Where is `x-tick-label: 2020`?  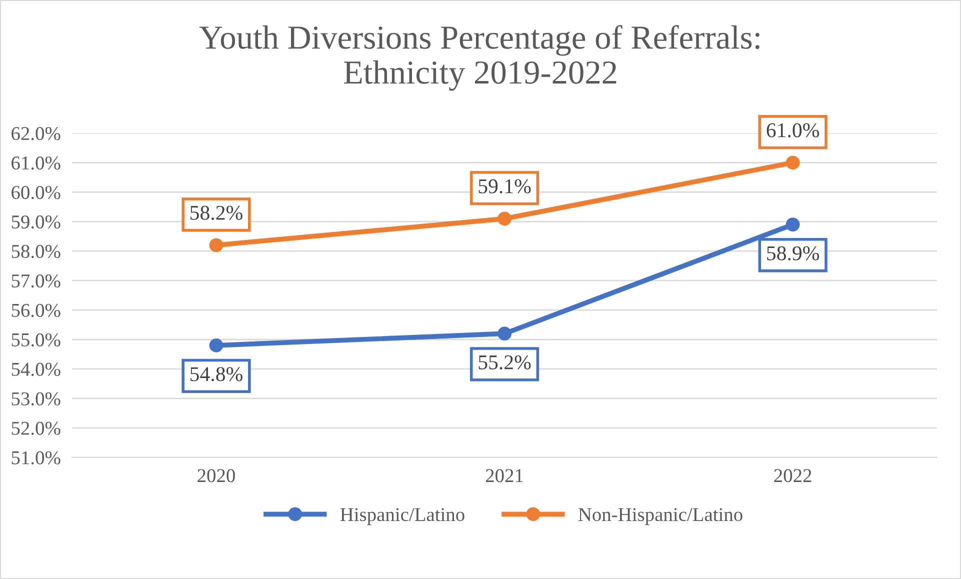
x-tick-label: 2020 is located at coordinates (216, 475).